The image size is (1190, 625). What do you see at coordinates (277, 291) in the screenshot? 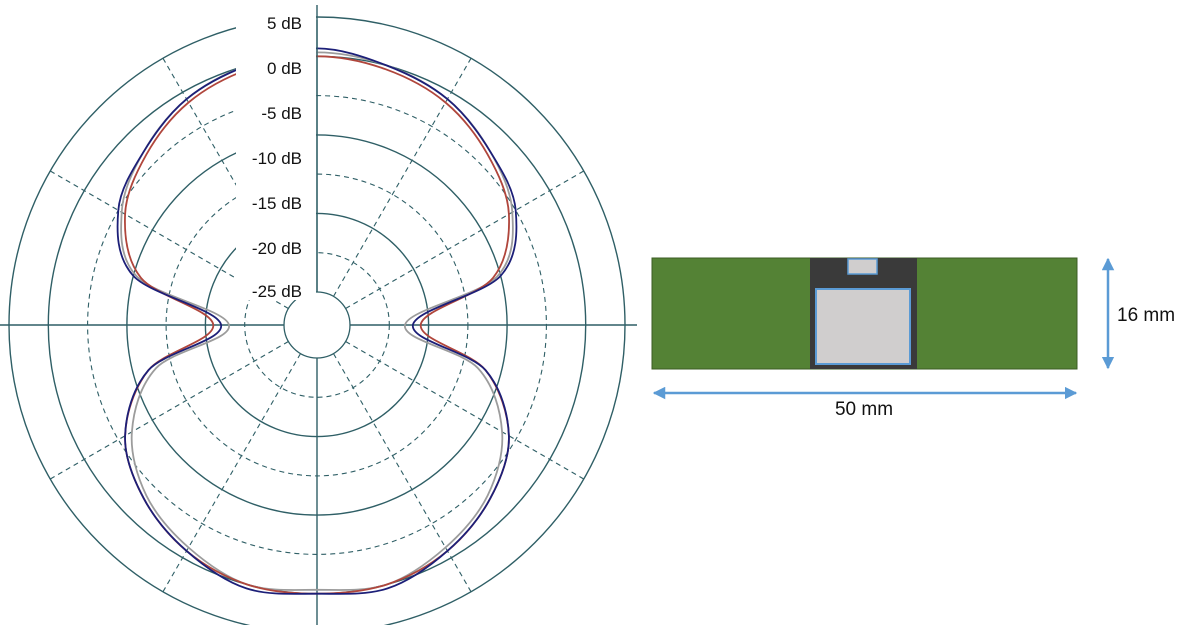
I see `ring-label: -25 dB` at bounding box center [277, 291].